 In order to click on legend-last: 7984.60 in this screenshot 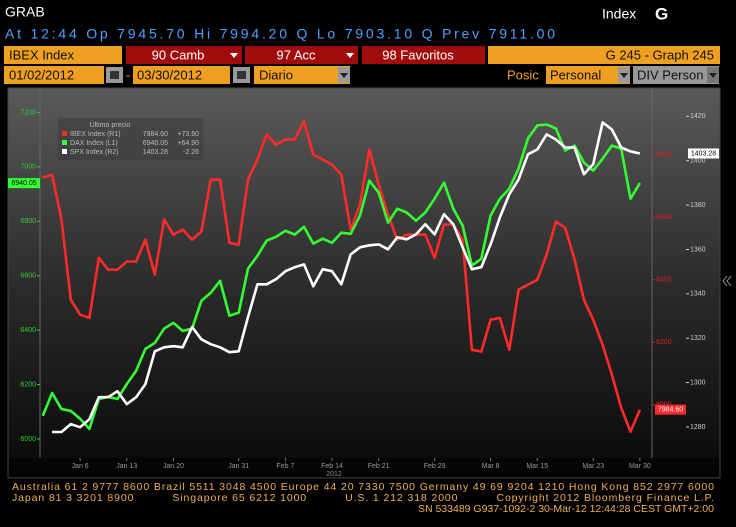, I will do `click(155, 134)`.